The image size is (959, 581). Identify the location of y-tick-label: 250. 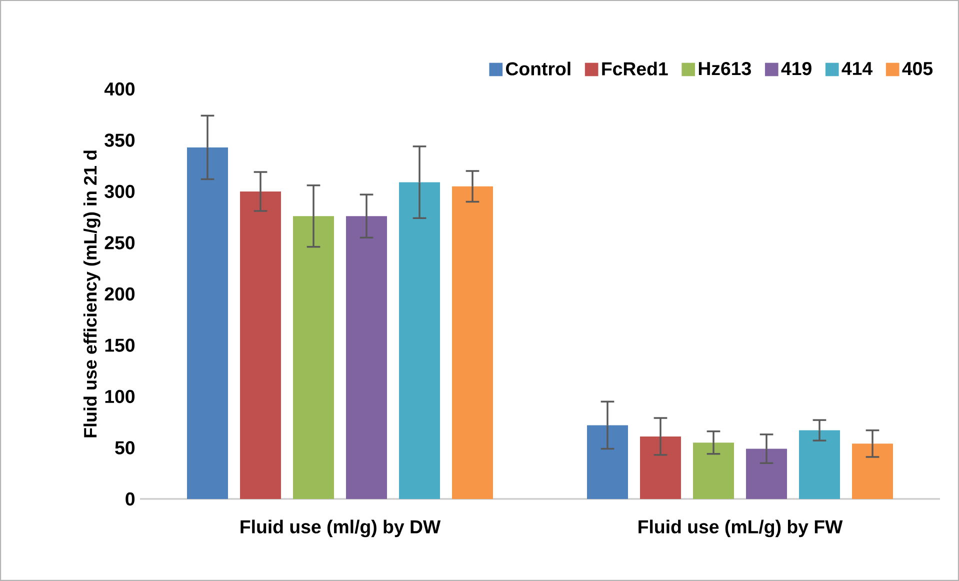
(119, 243).